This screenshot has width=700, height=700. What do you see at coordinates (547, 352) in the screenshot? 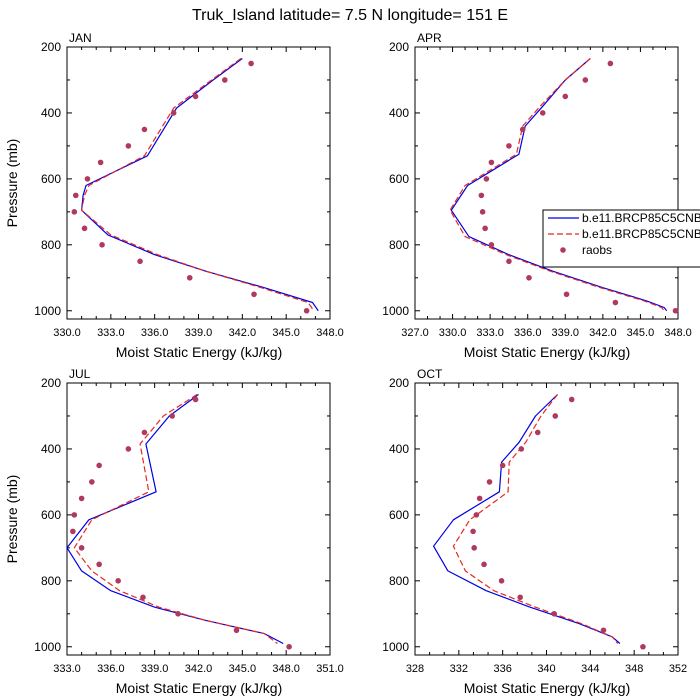
I see `x-axis-label: Moist Static Energy (kJ/kg)` at bounding box center [547, 352].